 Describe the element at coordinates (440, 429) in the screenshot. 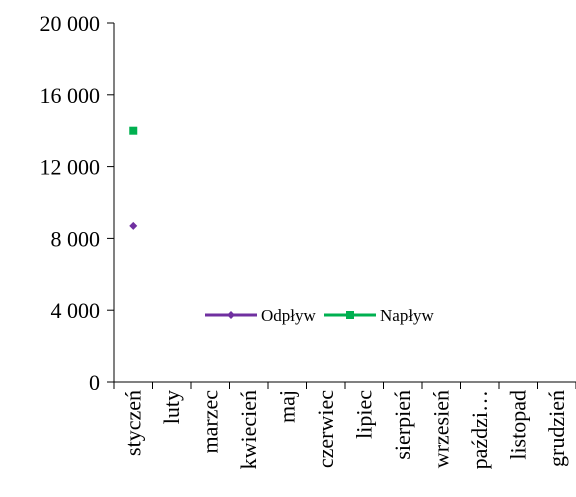

I see `x-tick-label: wrzesień` at that location.